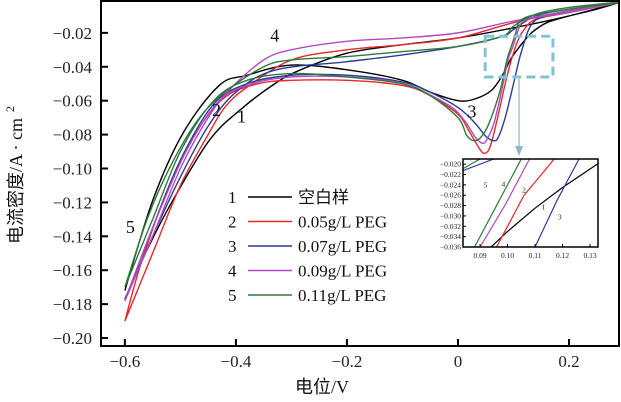  What do you see at coordinates (72, 202) in the screenshot?
I see `y-tick-label: −0.12` at bounding box center [72, 202].